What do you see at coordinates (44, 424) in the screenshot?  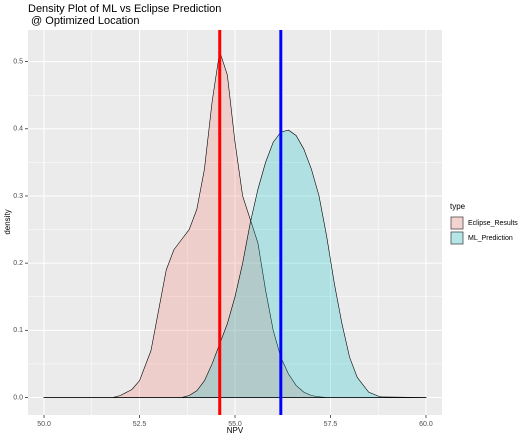 I see `x-tick-label: 50.0` at bounding box center [44, 424].